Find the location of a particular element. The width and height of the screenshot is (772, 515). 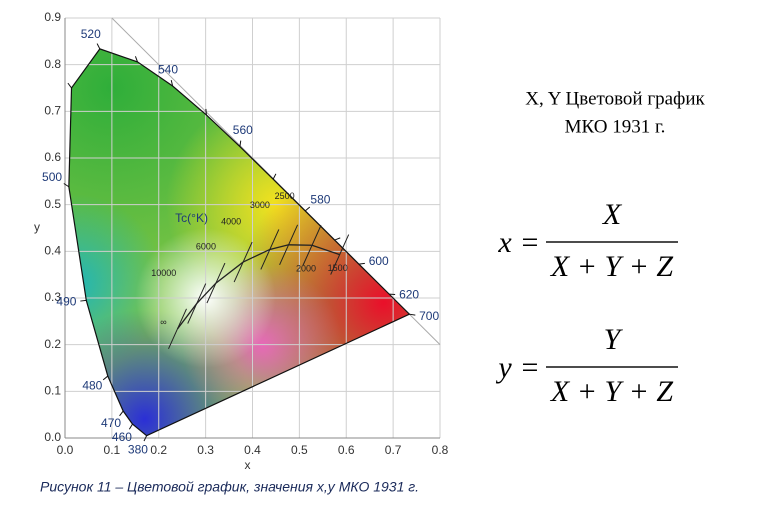

wavelength-label: 600 is located at coordinates (379, 261).